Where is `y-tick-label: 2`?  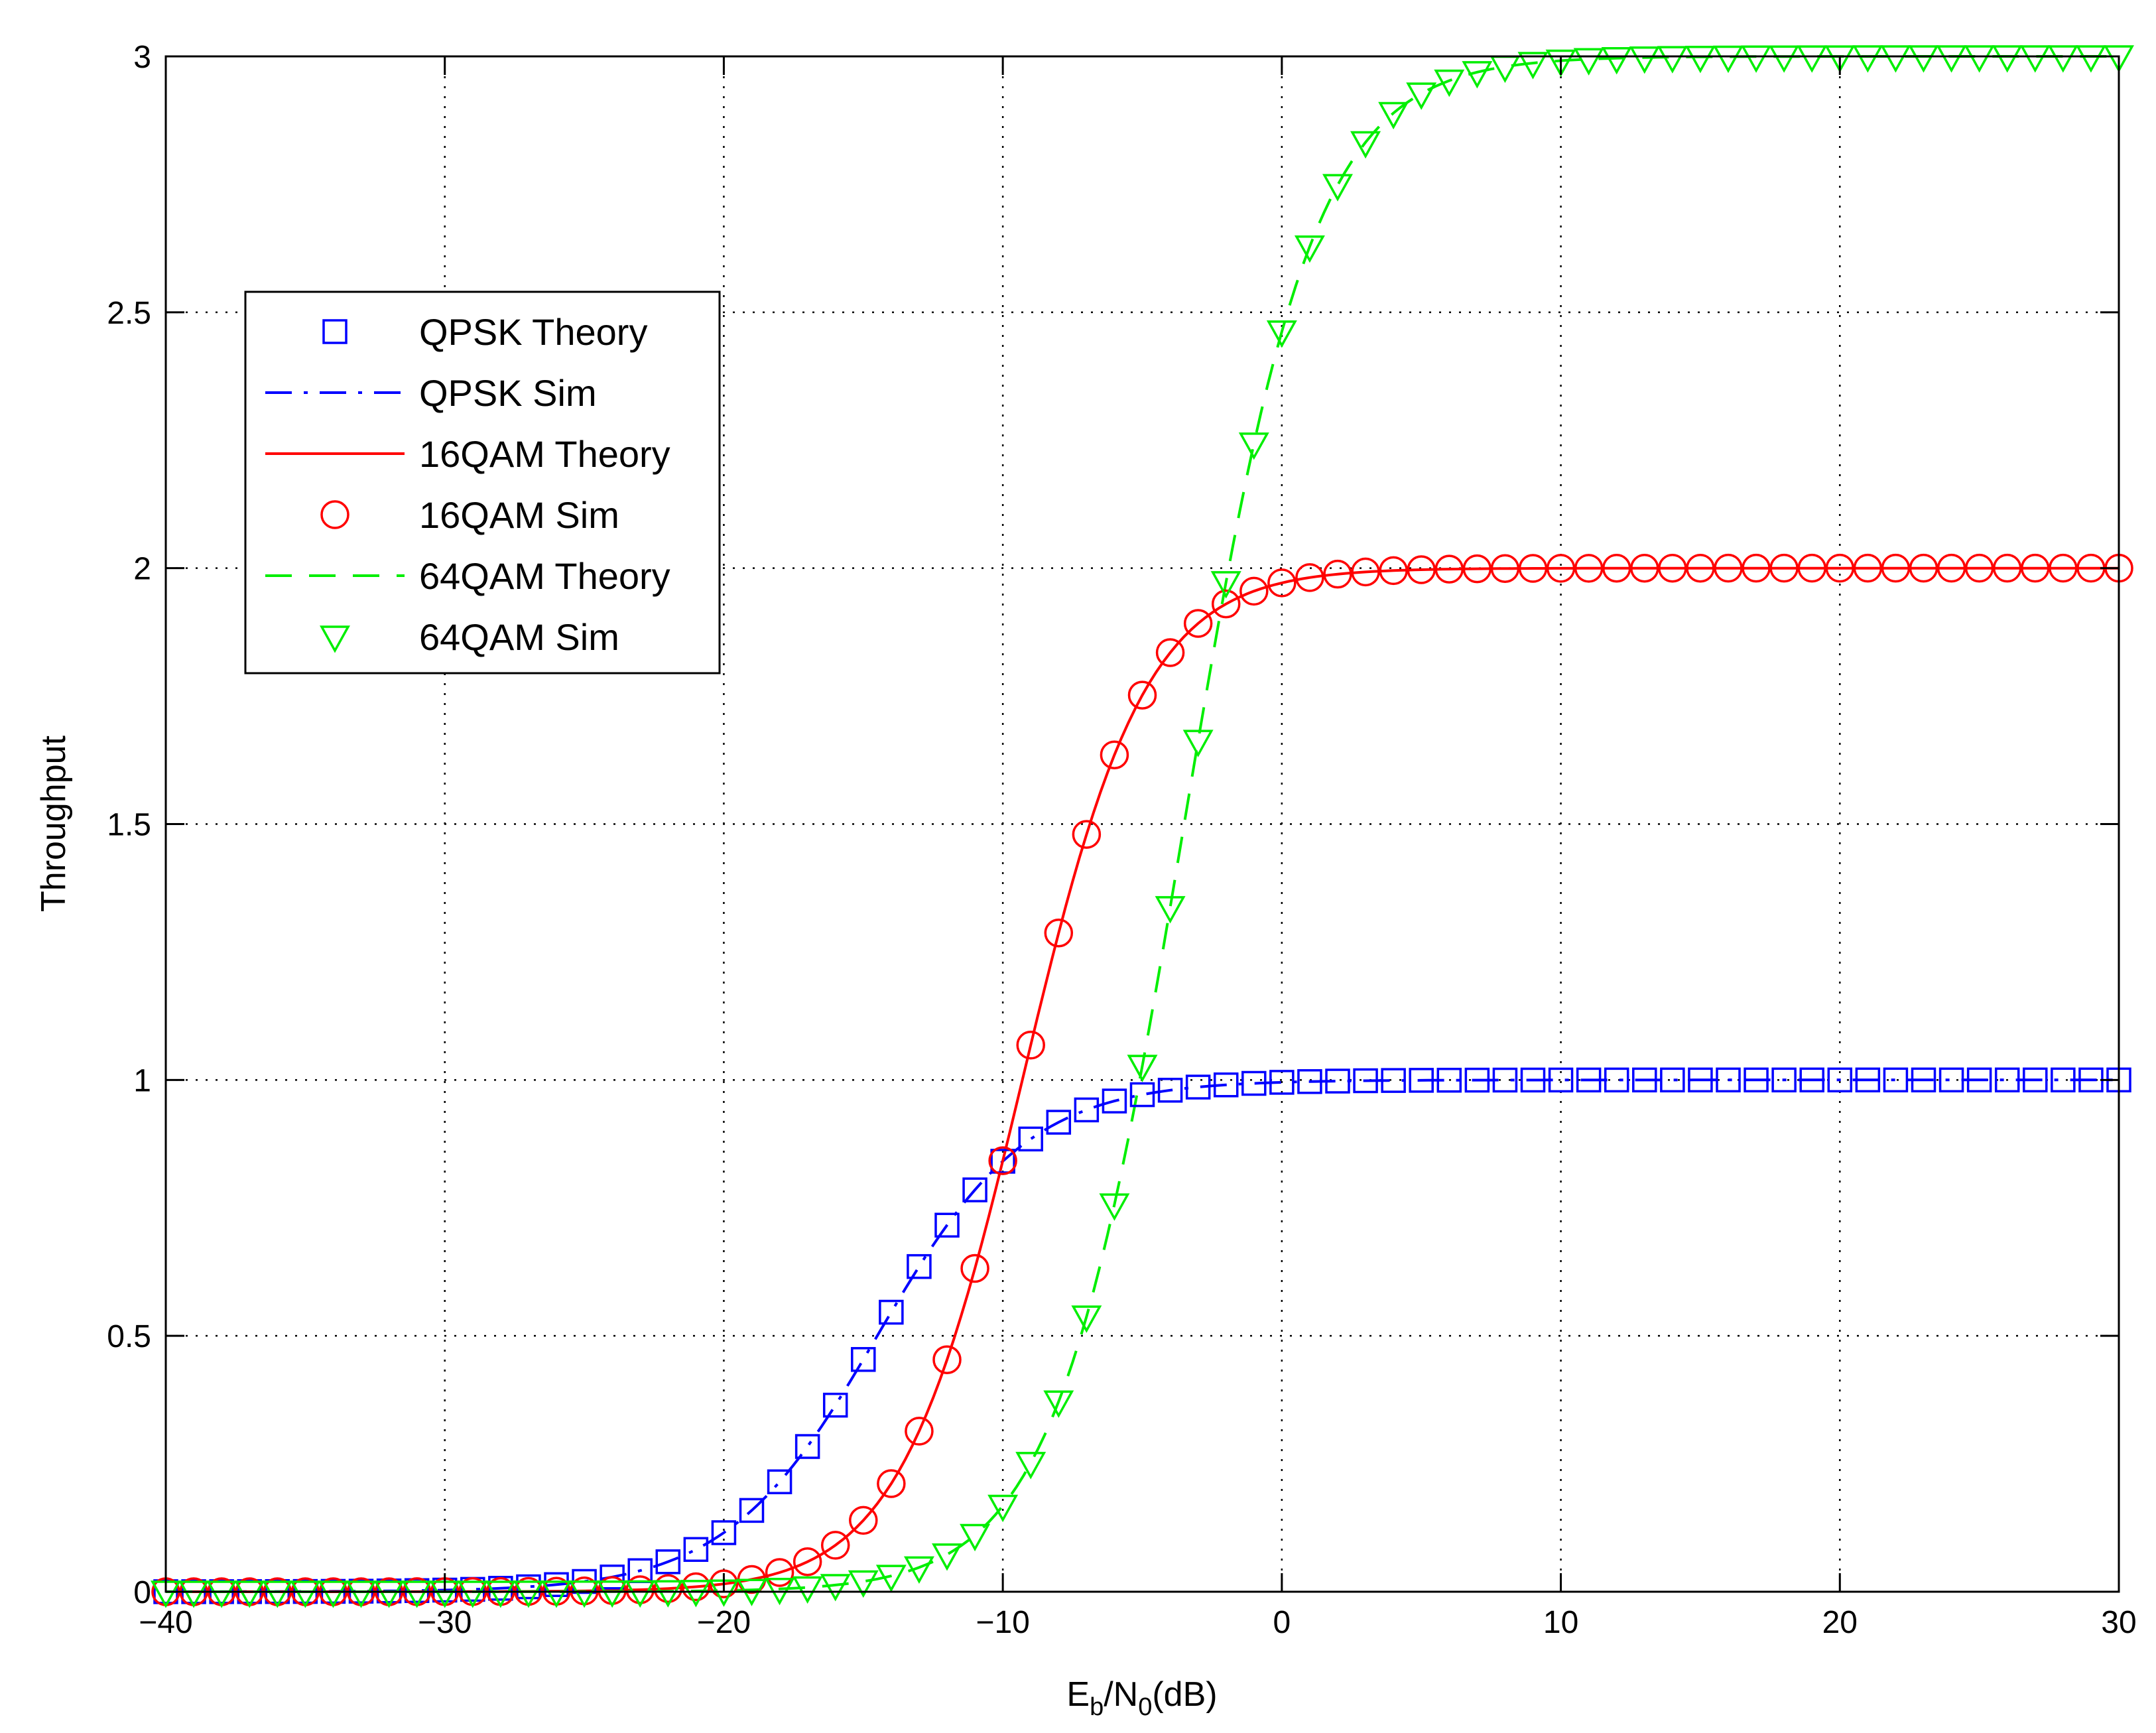
y-tick-label: 2 is located at coordinates (142, 569).